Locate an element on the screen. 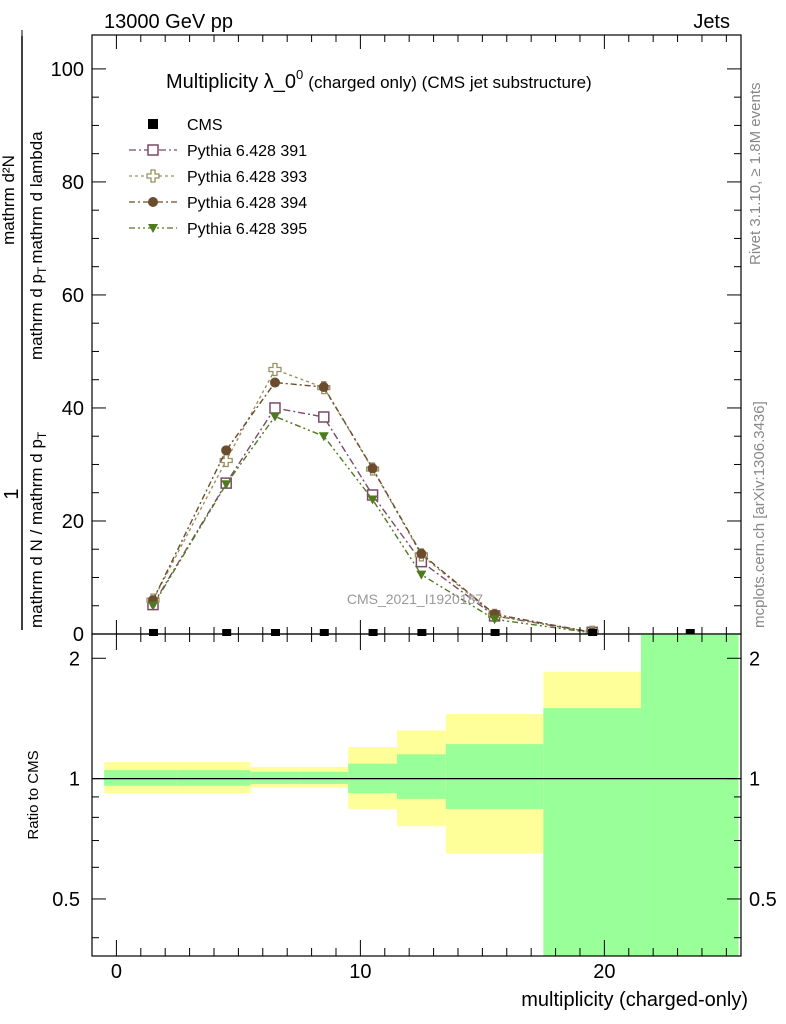 This screenshot has width=786, height=1024. ratio-xtick-label-0: 0 is located at coordinates (116, 972).